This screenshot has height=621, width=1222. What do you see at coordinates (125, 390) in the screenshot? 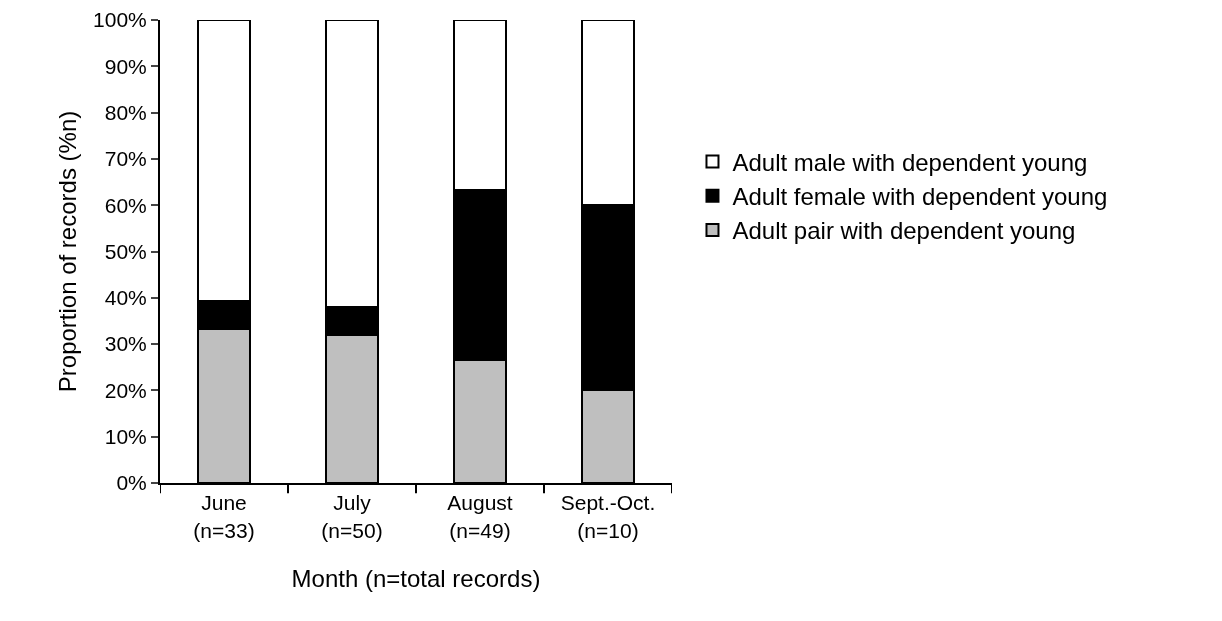
I see `y-tick-label: 20%` at bounding box center [125, 390].